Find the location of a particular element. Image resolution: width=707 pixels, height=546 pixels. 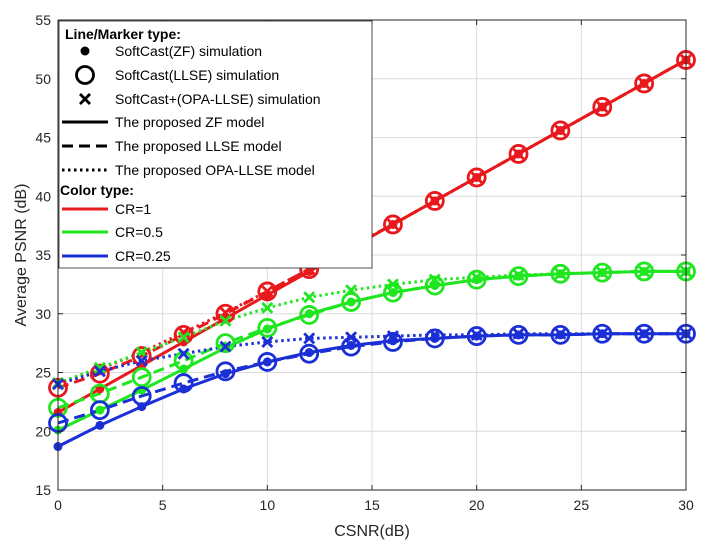

legend-circle-icon is located at coordinates (85, 75).